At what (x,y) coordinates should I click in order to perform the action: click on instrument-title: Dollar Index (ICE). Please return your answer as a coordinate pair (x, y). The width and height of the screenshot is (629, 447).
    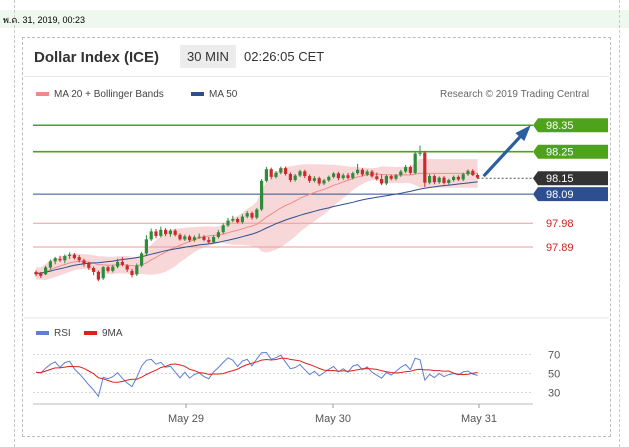
    Looking at the image, I should click on (97, 57).